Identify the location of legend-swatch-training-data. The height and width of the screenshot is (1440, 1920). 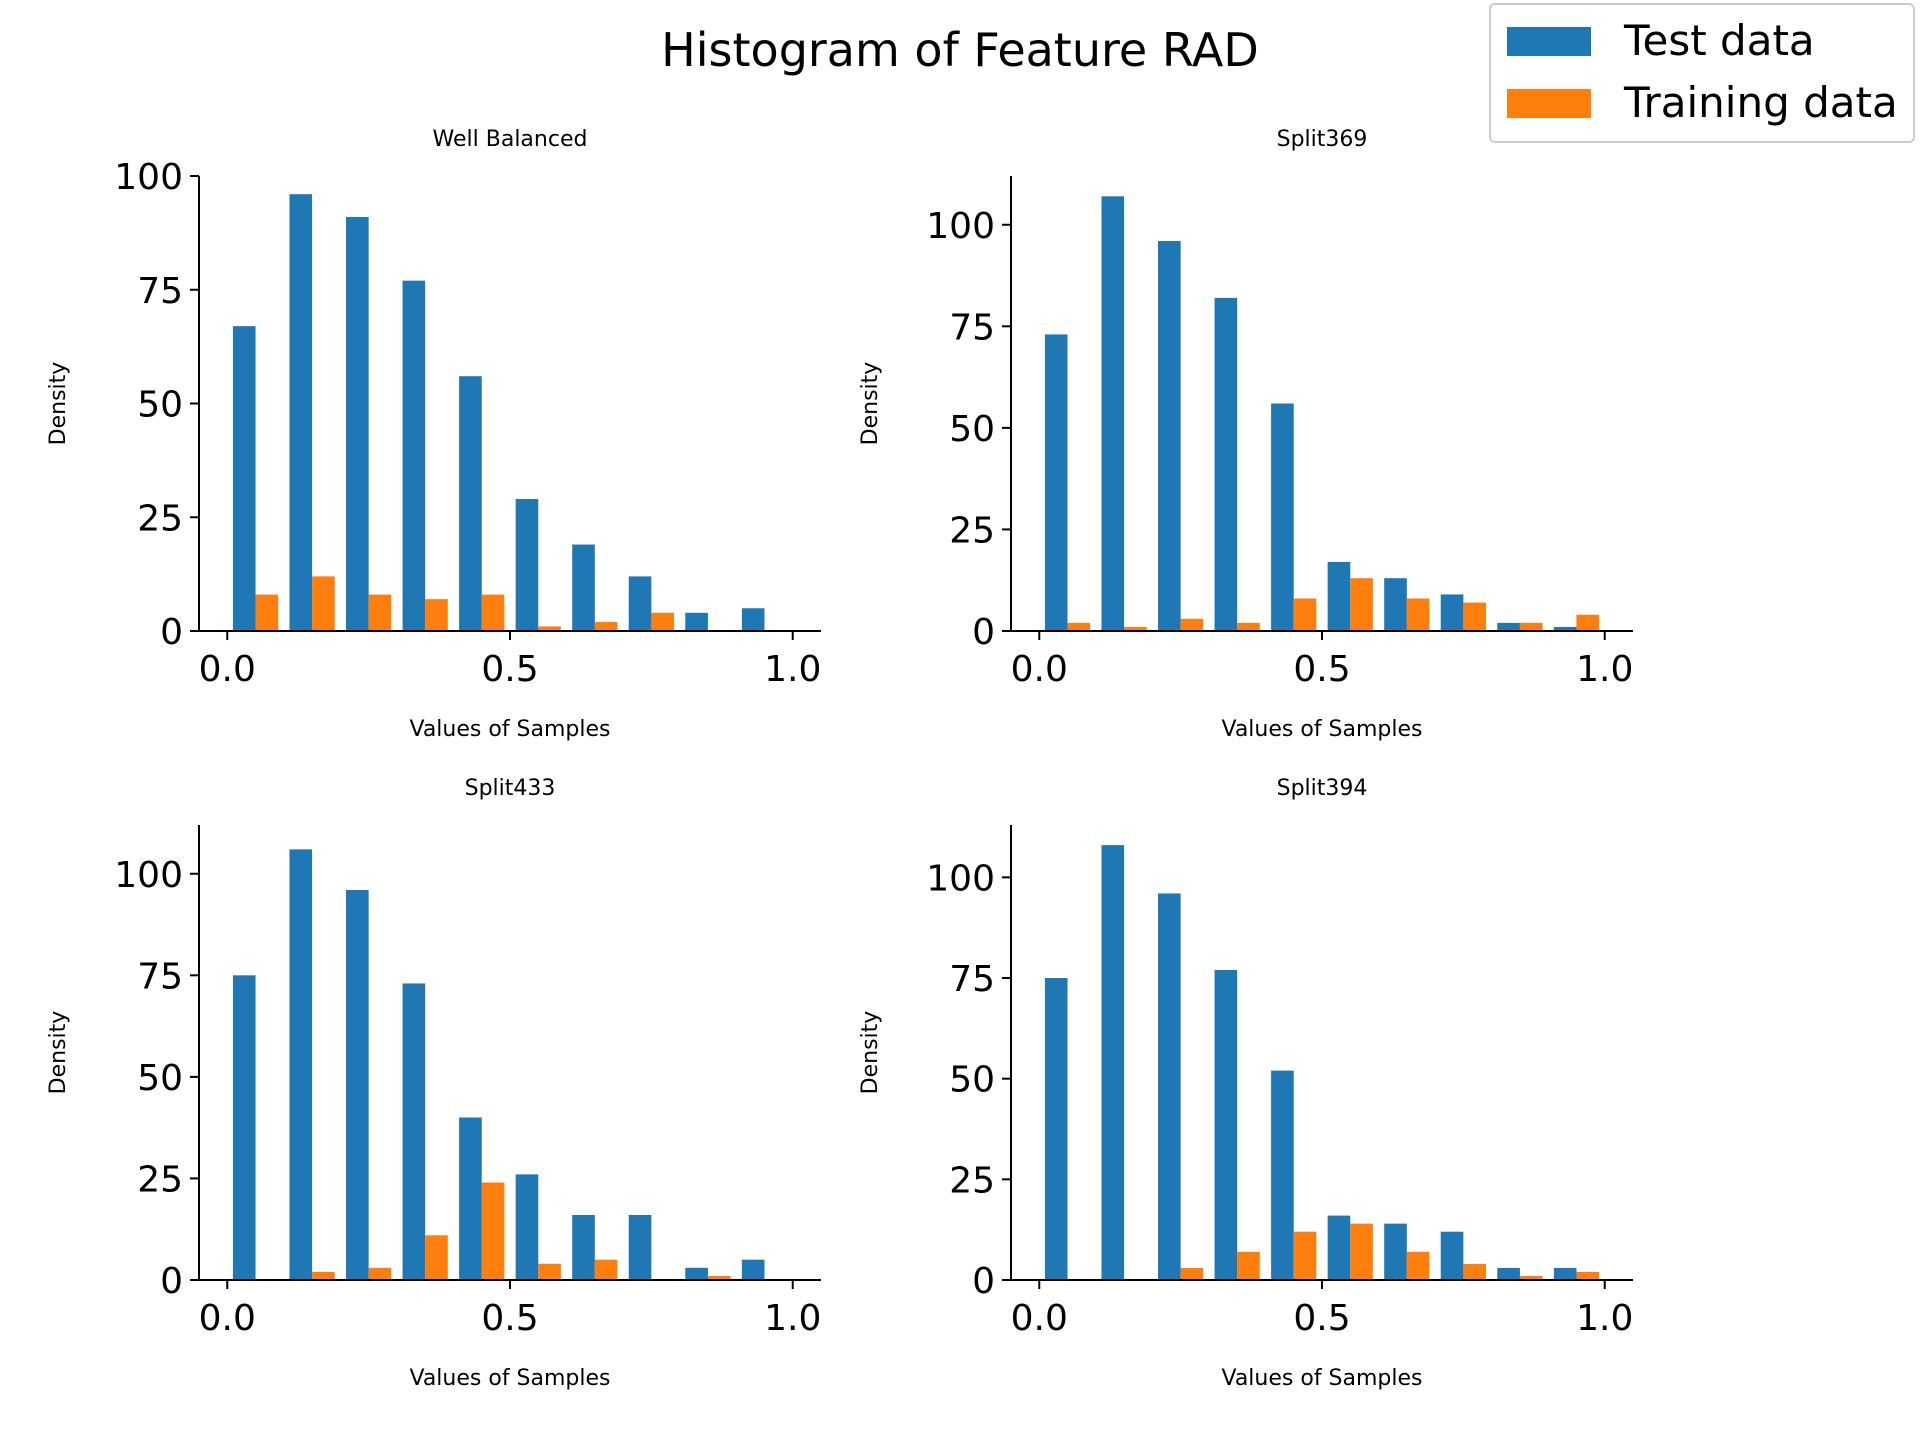
(1549, 103).